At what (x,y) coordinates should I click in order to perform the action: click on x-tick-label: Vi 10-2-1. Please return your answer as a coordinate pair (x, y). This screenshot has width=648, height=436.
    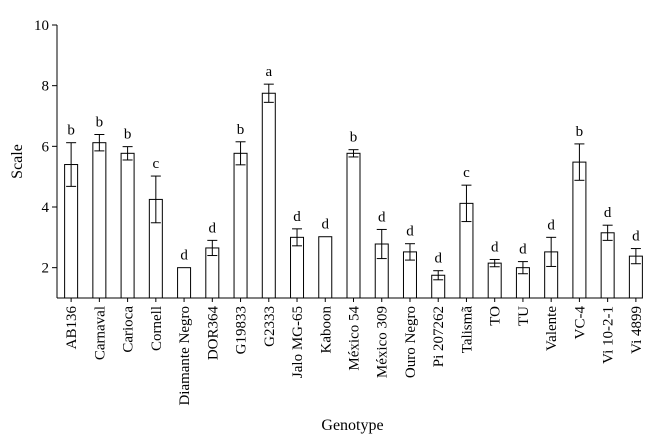
    Looking at the image, I should click on (609, 335).